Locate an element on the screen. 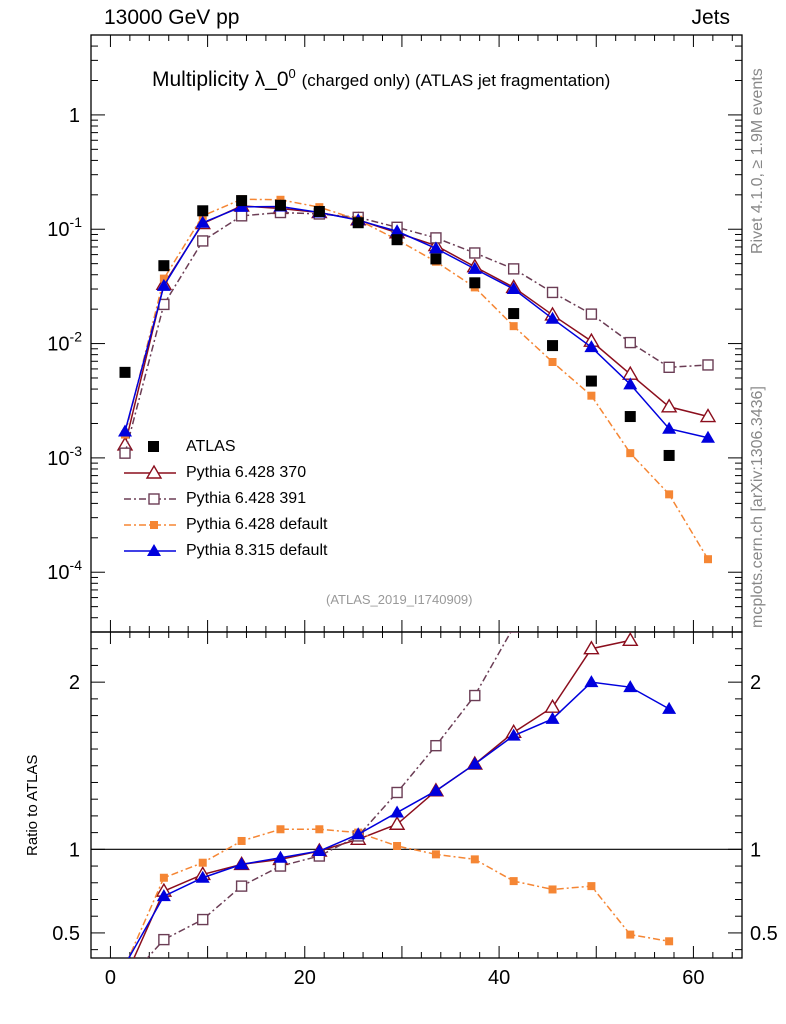 This screenshot has height=1024, width=786. y-tick-label: 10⁻² is located at coordinates (64, 342).